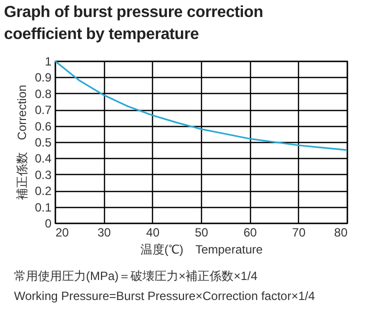 The image size is (369, 321). Describe the element at coordinates (43, 159) in the screenshot. I see `y-tick-label: 0.4` at that location.